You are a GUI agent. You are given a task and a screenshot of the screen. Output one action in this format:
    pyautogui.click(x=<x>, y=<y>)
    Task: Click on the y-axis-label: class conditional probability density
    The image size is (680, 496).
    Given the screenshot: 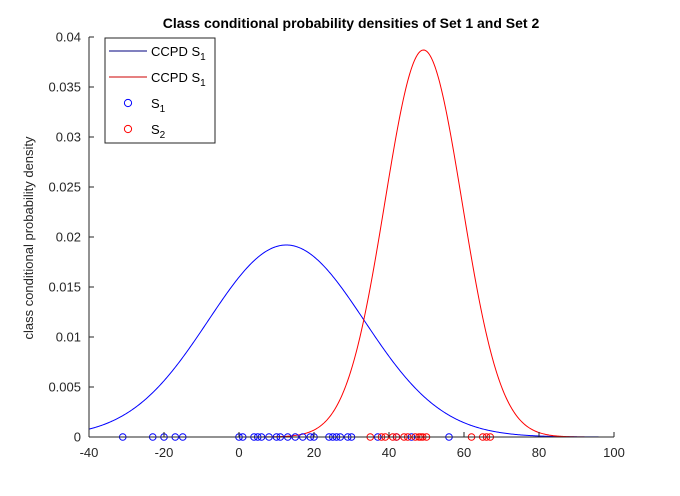 What is the action you would take?
    pyautogui.click(x=28, y=238)
    